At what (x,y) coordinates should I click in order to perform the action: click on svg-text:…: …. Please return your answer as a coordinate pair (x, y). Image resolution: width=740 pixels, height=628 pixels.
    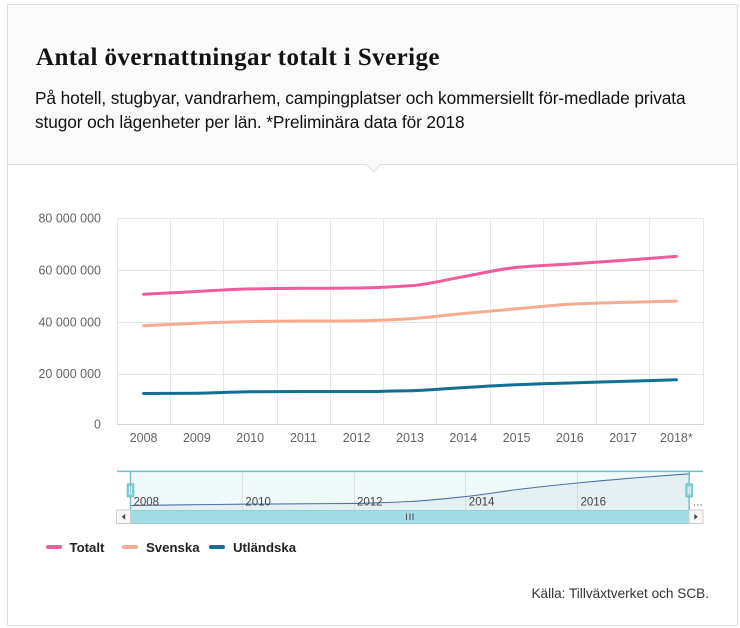
    Looking at the image, I should click on (698, 503).